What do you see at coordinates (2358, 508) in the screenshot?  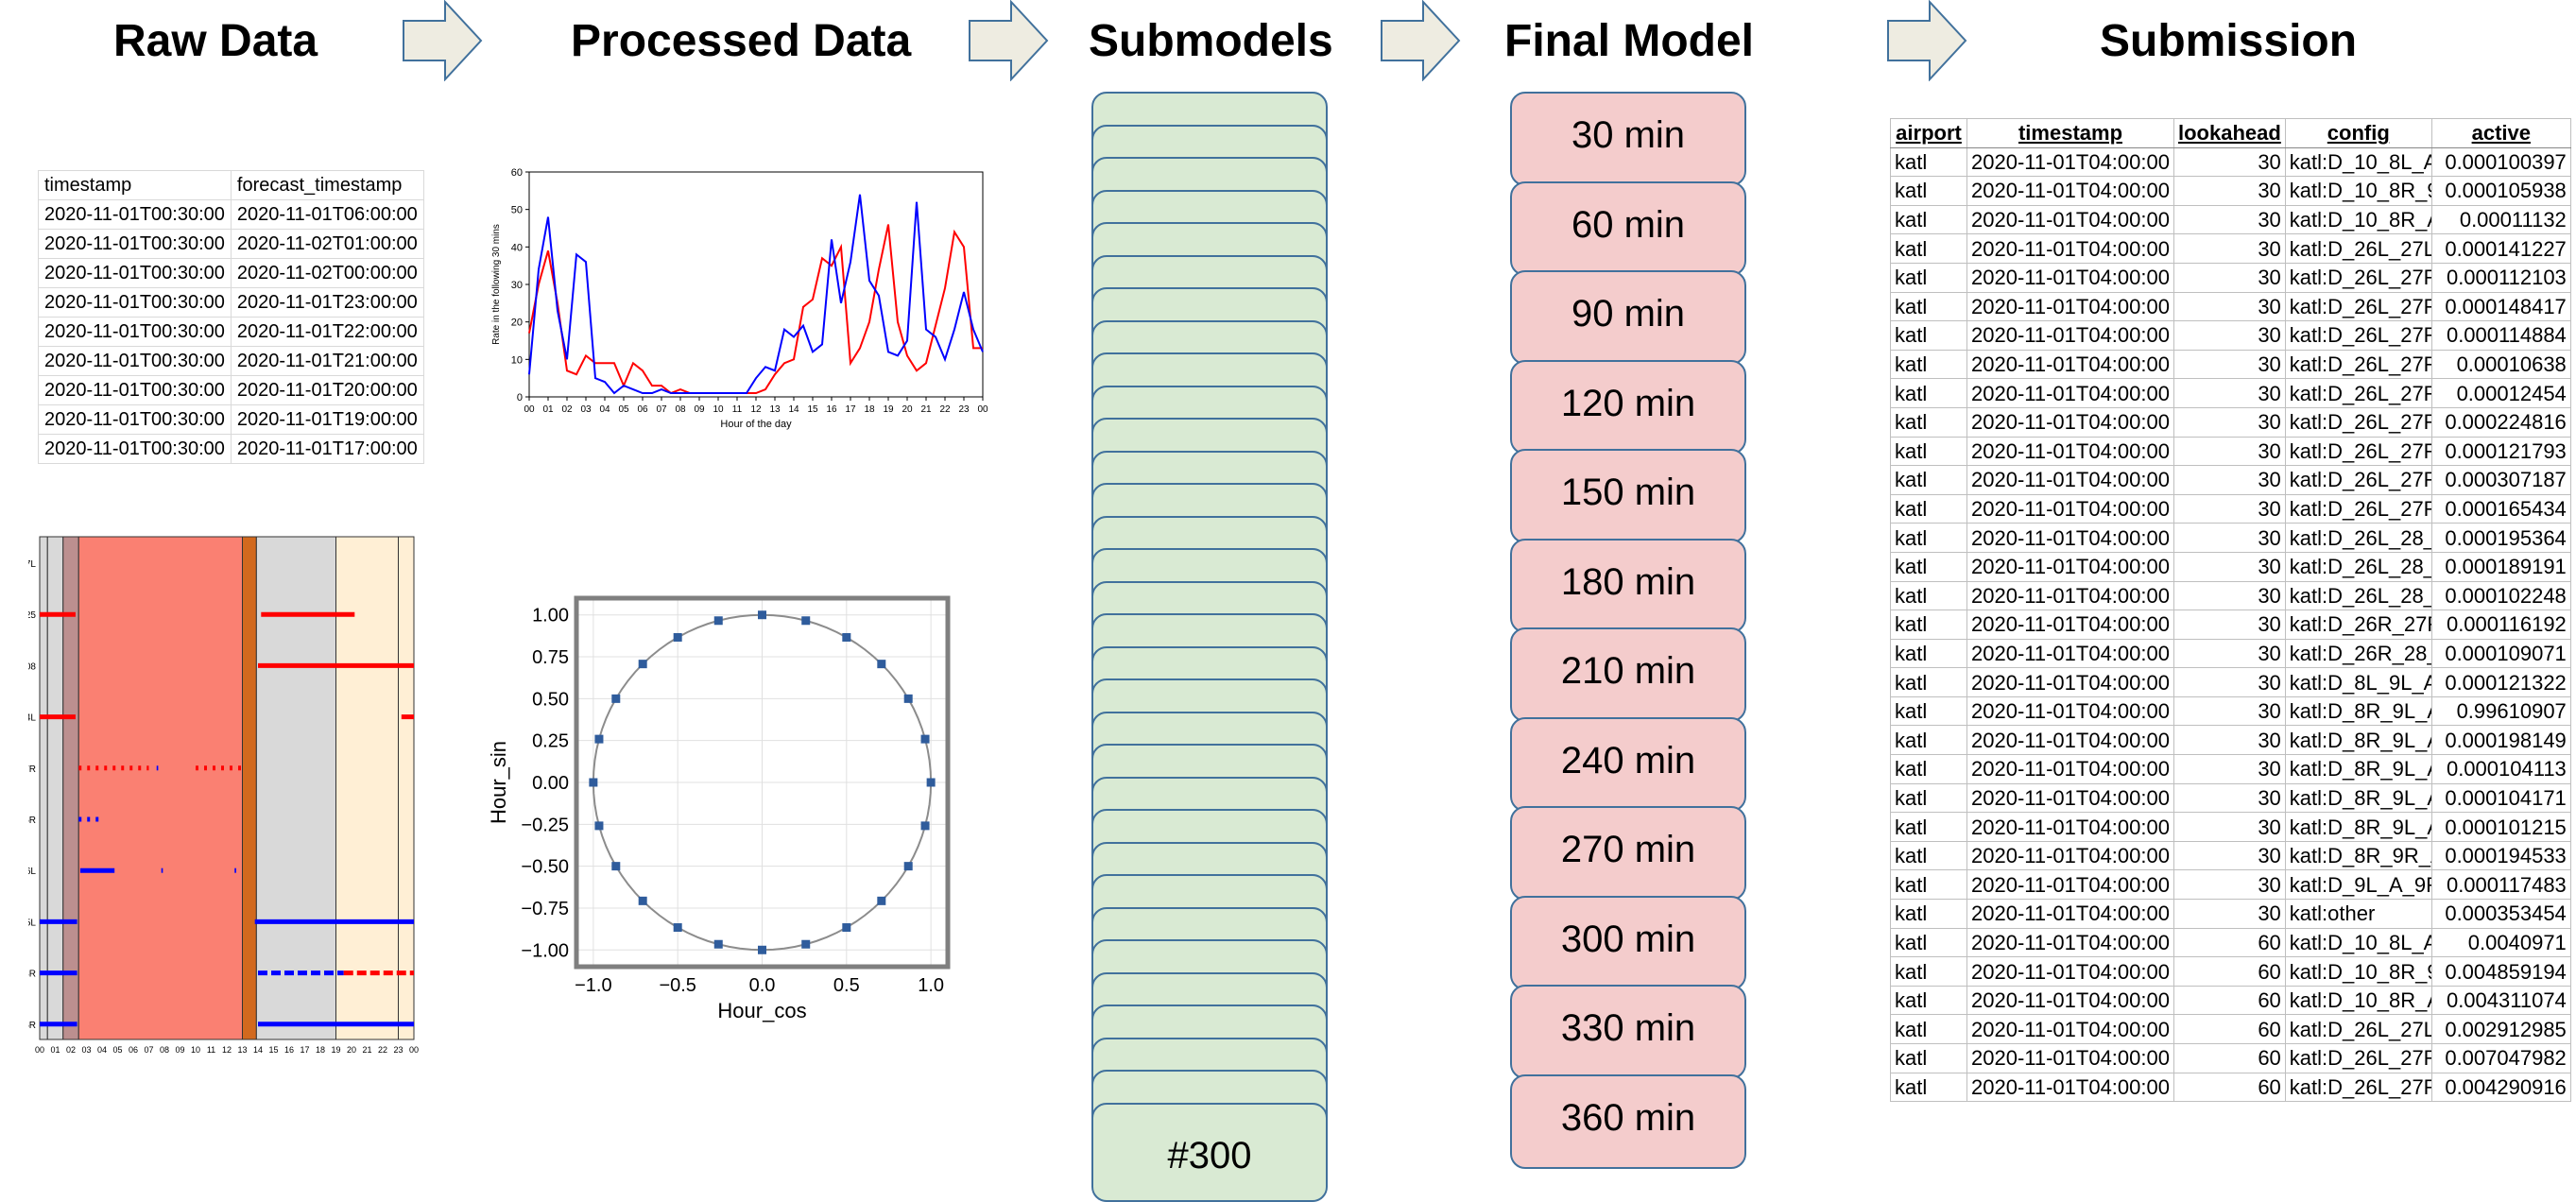 I see `sub-cell-config: katl:D_26L_27R` at bounding box center [2358, 508].